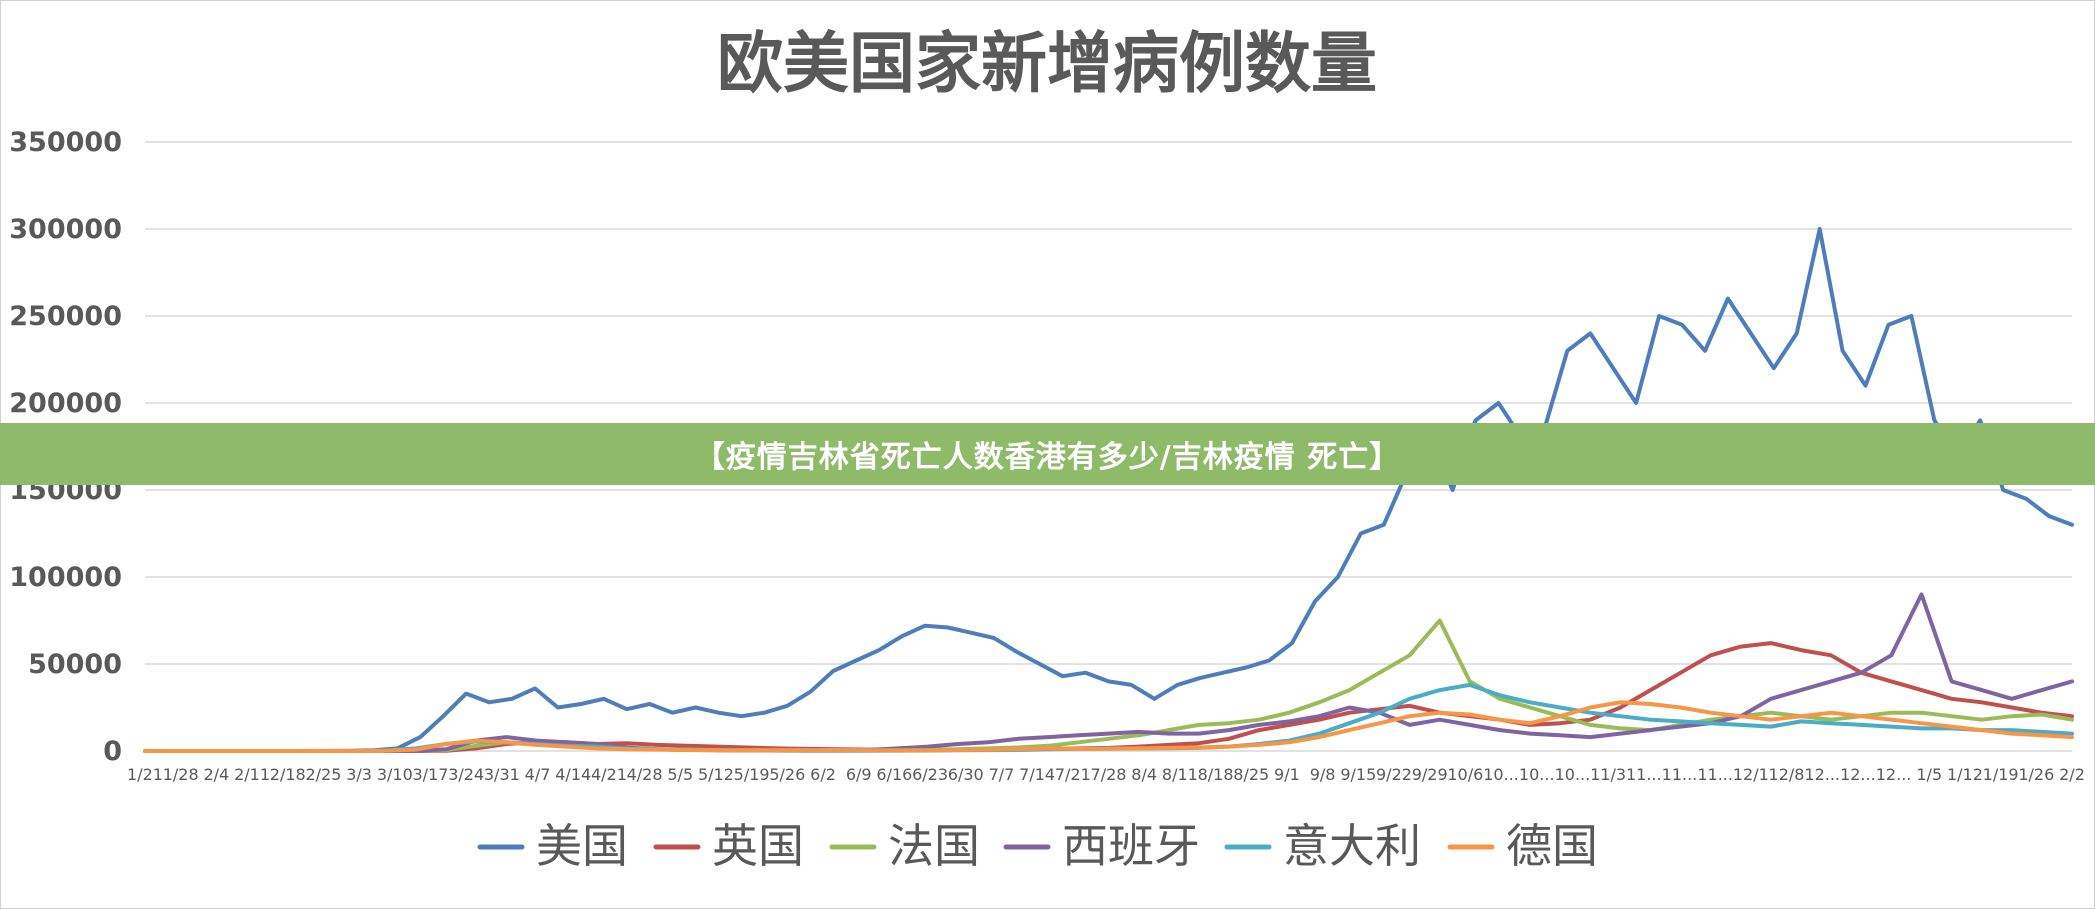 The width and height of the screenshot is (2095, 909). I want to click on x-tick-label: 2/25, so click(323, 774).